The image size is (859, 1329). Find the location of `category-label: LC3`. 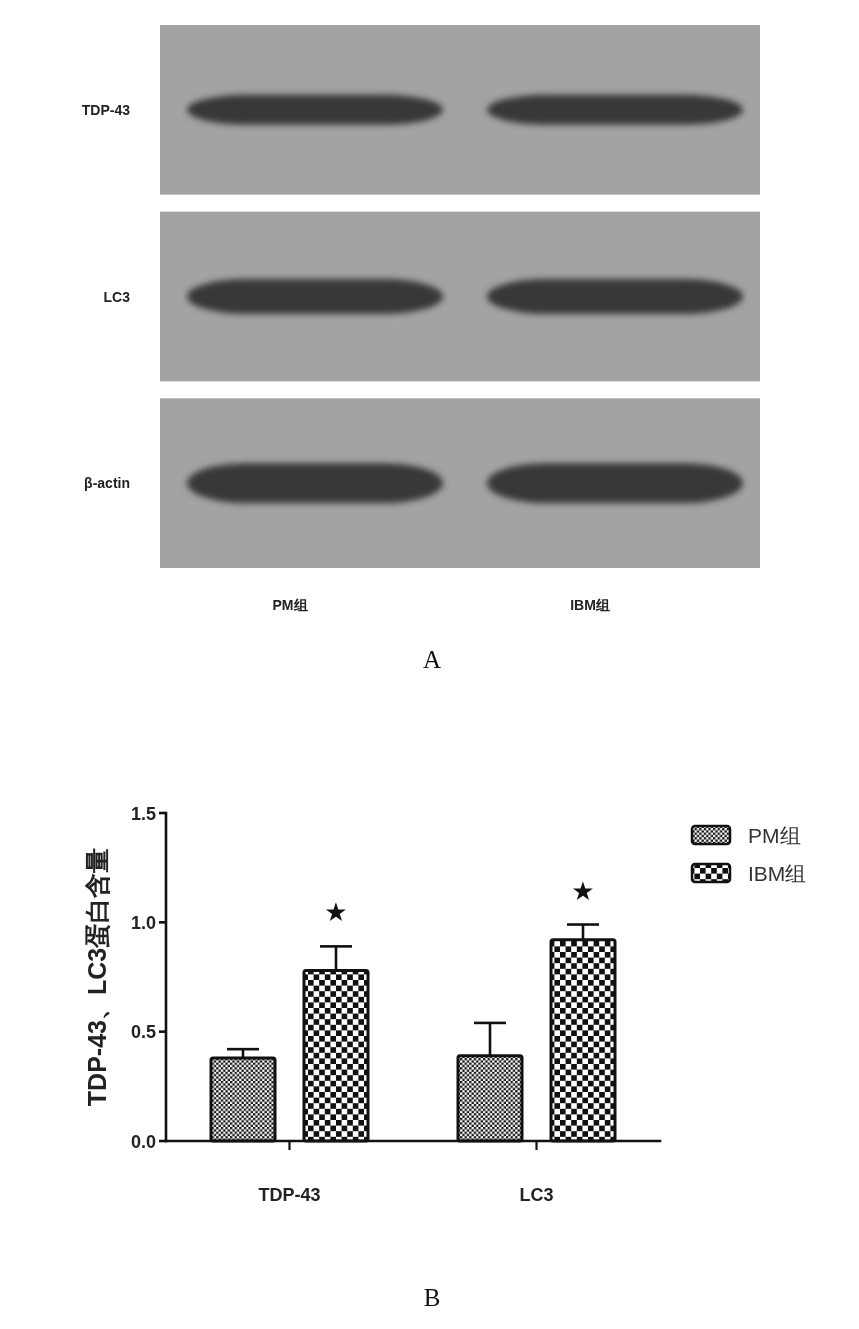

category-label: LC3 is located at coordinates (116, 296).